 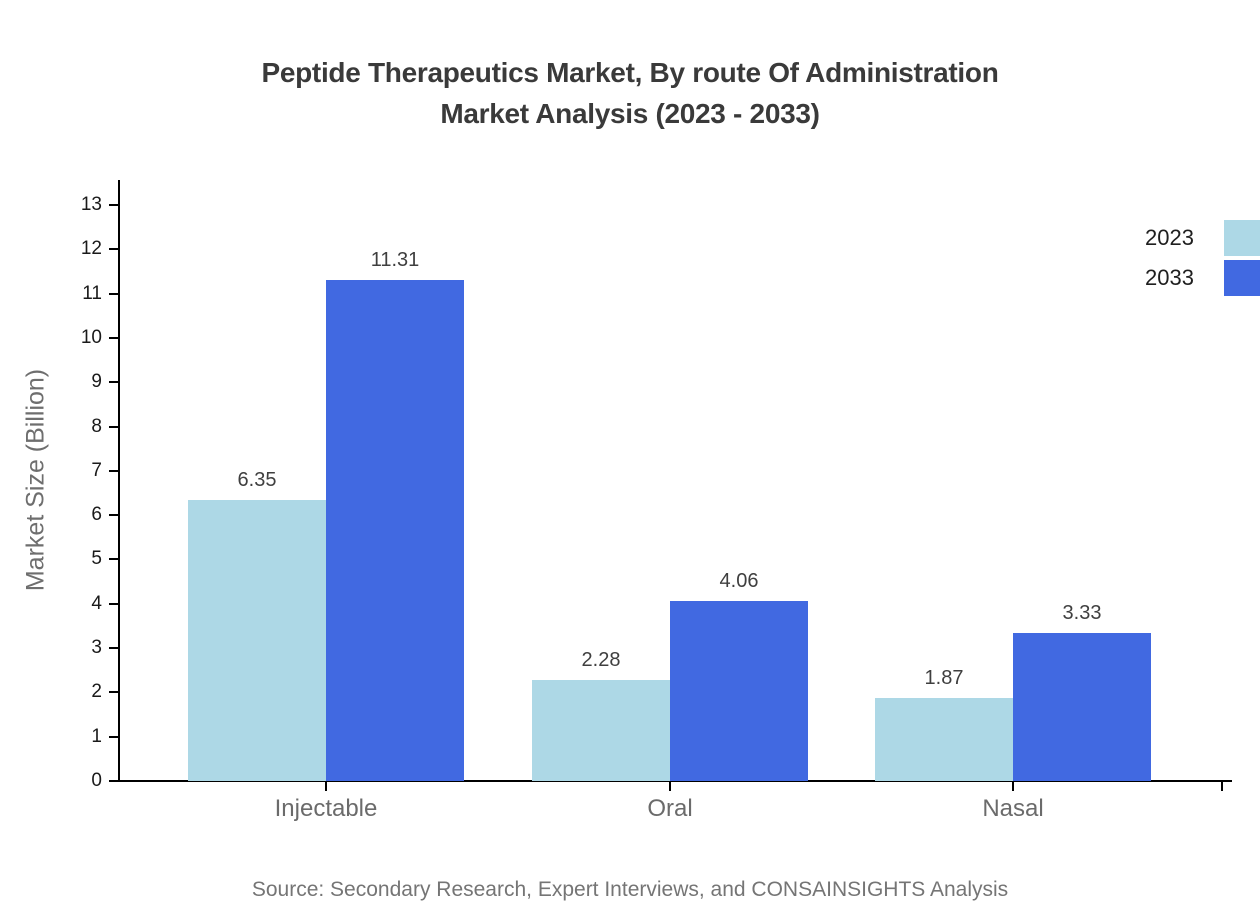 I want to click on legend-label: 2023, so click(x=1169, y=237).